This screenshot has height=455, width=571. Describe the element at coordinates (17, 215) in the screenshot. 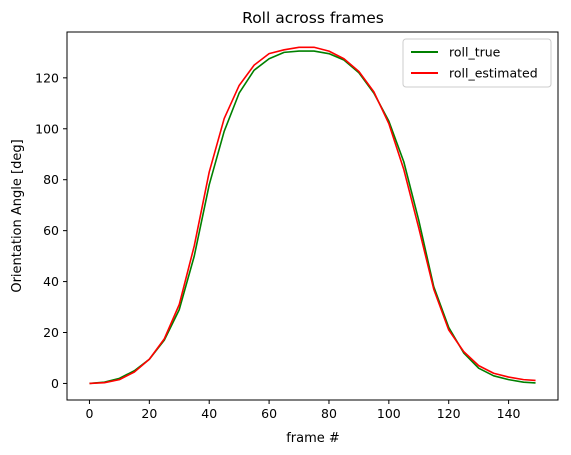

I see `y-axis-label: Orientation Angle [deg]` at that location.